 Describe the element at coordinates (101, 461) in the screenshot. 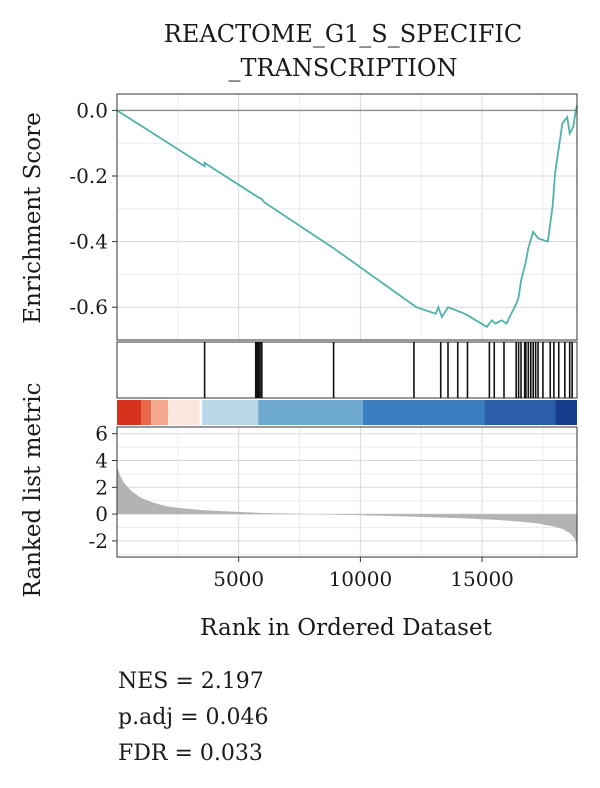

I see `ranked-y-tick-label: 4` at that location.